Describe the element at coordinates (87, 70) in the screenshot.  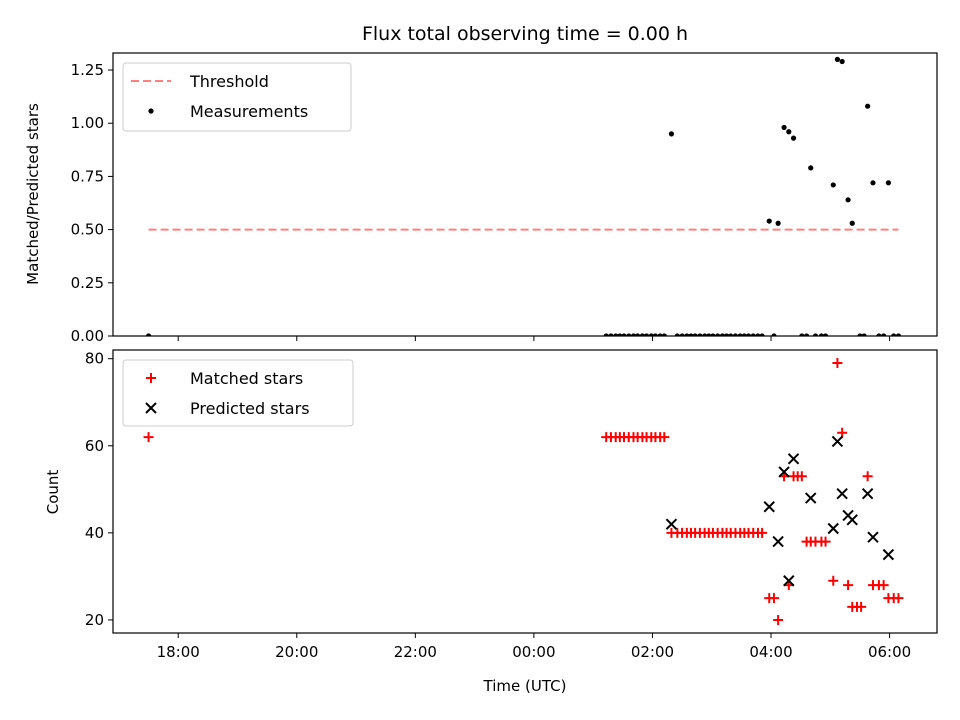
I see `y-tick-label: 1.25` at that location.